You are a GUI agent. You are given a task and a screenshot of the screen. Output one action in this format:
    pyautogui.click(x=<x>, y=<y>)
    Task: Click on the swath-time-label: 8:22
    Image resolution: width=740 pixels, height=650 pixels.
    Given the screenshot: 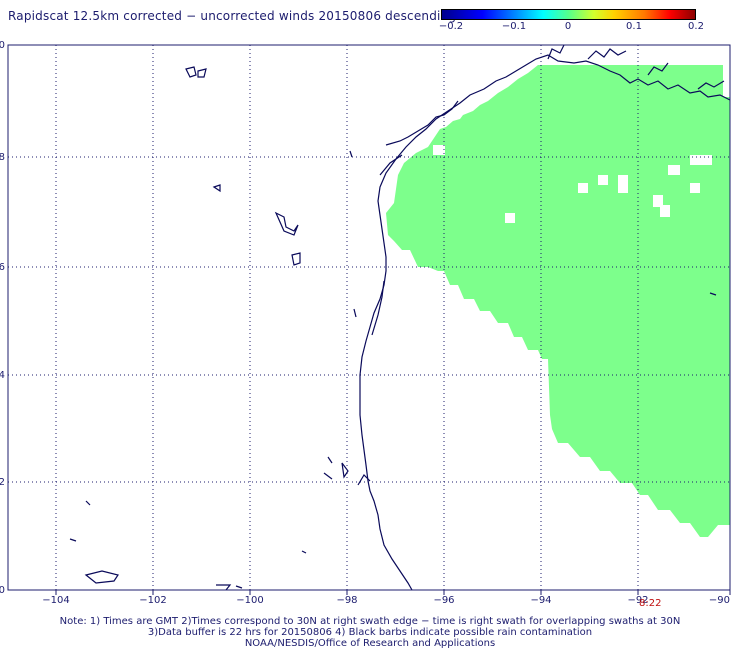 What is the action you would take?
    pyautogui.click(x=650, y=603)
    